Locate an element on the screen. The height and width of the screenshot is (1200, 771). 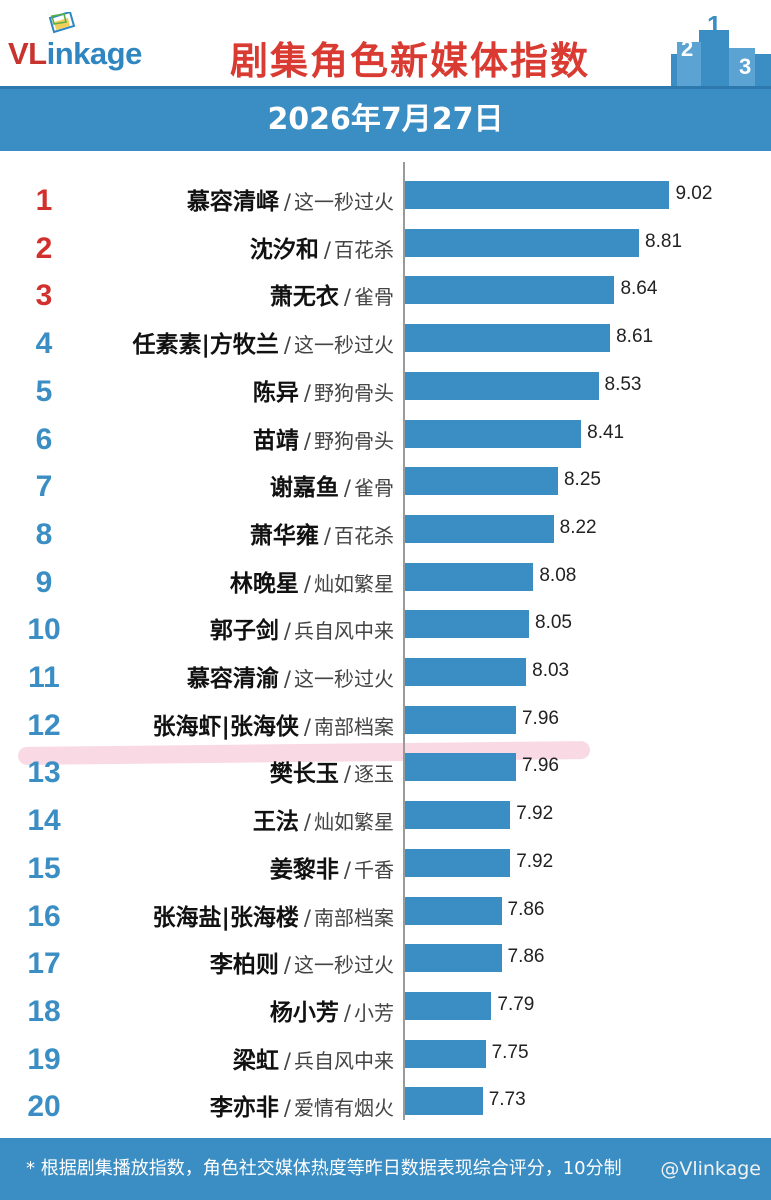
character-name: 张海盐|张海楼 is located at coordinates (225, 917).